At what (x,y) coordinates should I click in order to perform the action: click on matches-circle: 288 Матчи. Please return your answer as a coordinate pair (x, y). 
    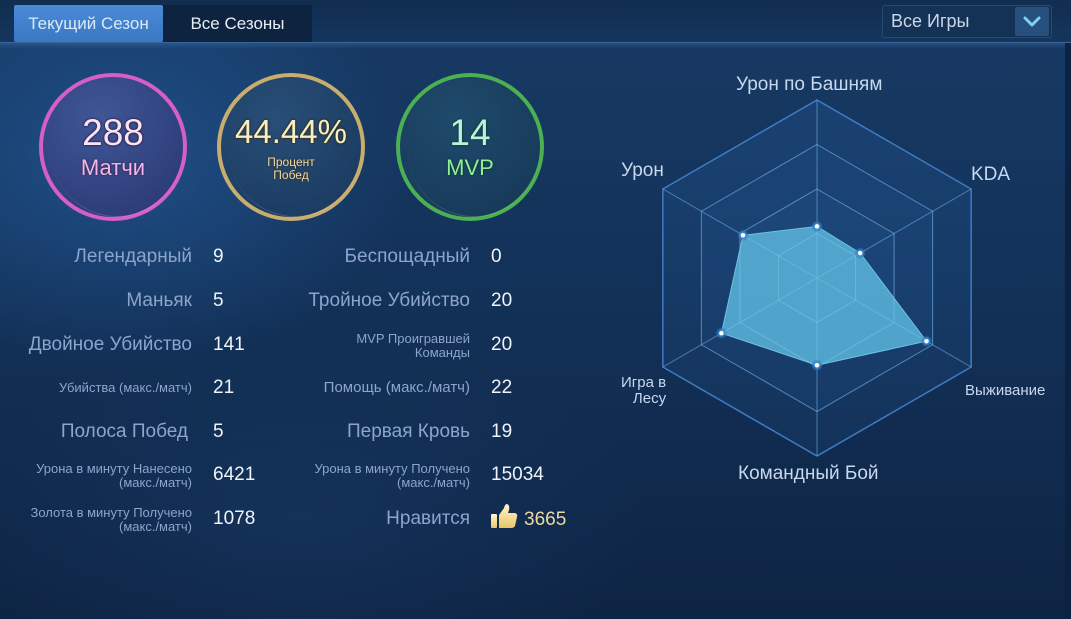
    Looking at the image, I should click on (113, 147).